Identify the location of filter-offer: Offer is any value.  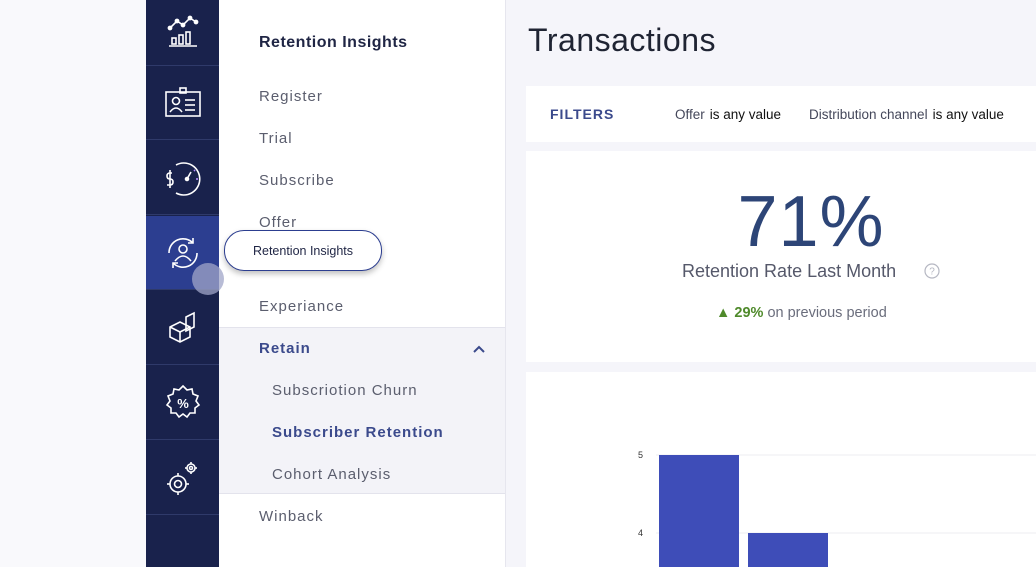
(728, 114).